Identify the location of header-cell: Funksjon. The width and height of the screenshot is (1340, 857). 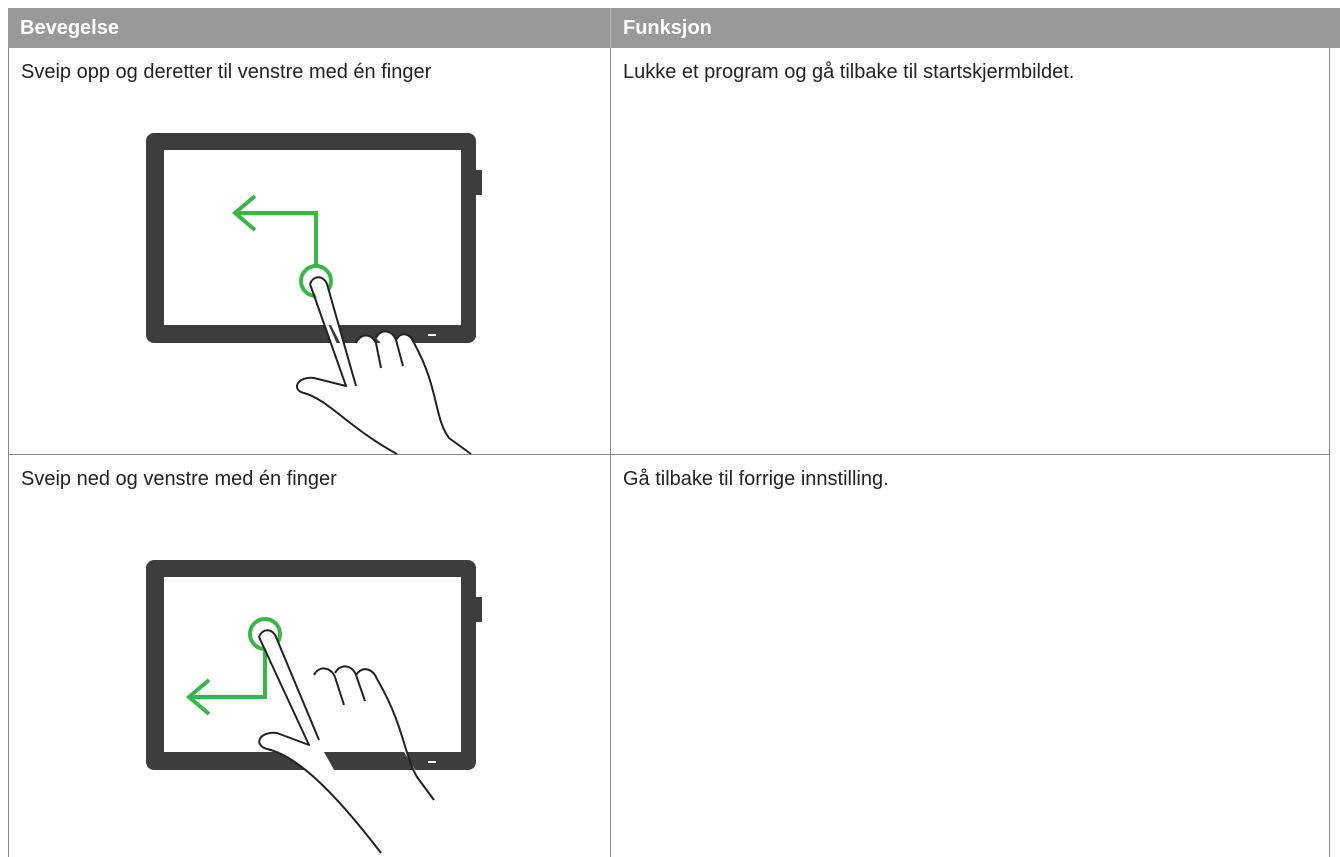
(975, 28).